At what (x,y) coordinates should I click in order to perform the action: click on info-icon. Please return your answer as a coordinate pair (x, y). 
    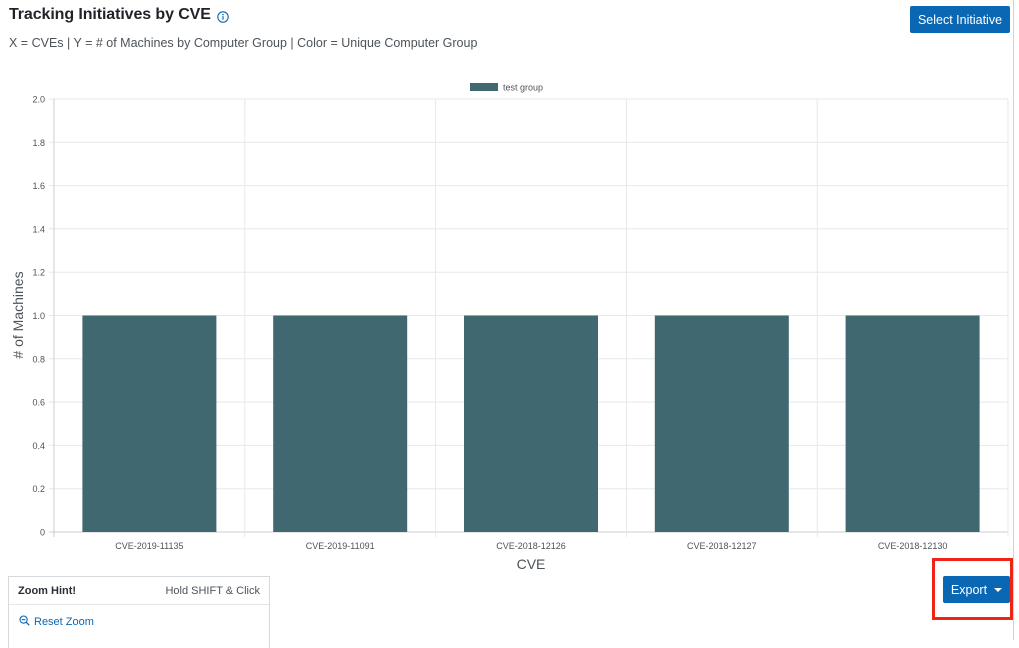
    Looking at the image, I should click on (223, 16).